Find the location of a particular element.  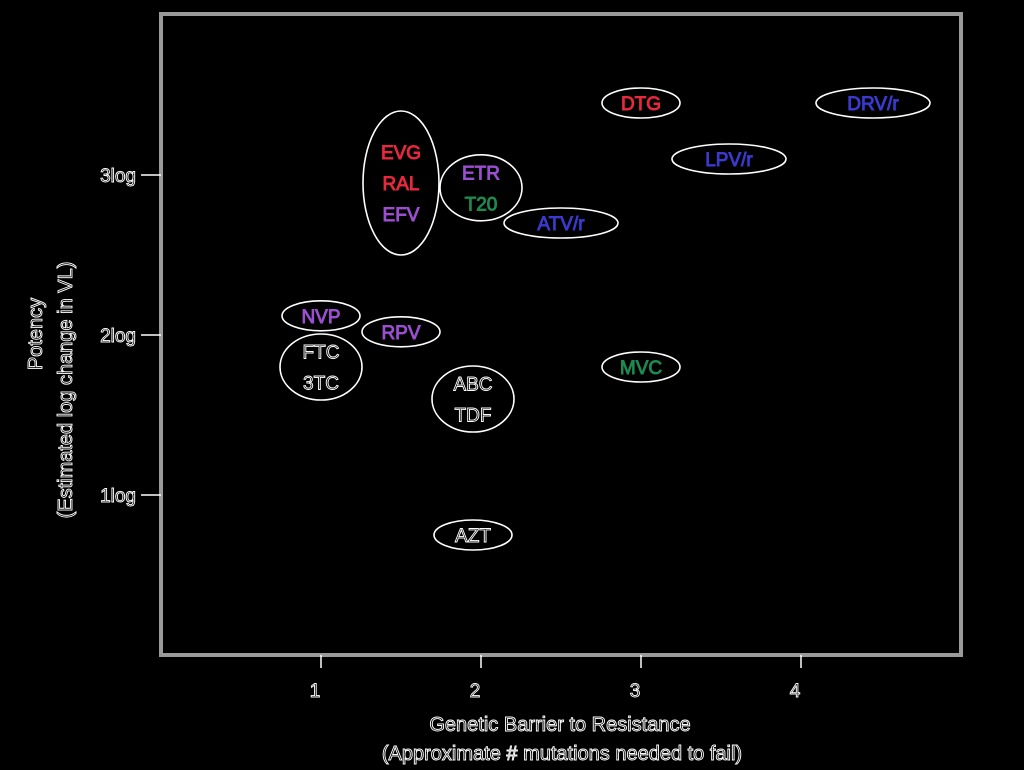

drug-group: LPV/r is located at coordinates (729, 159).